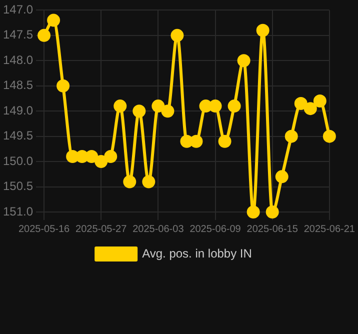  I want to click on y-tick-label: 148.0, so click(18, 59).